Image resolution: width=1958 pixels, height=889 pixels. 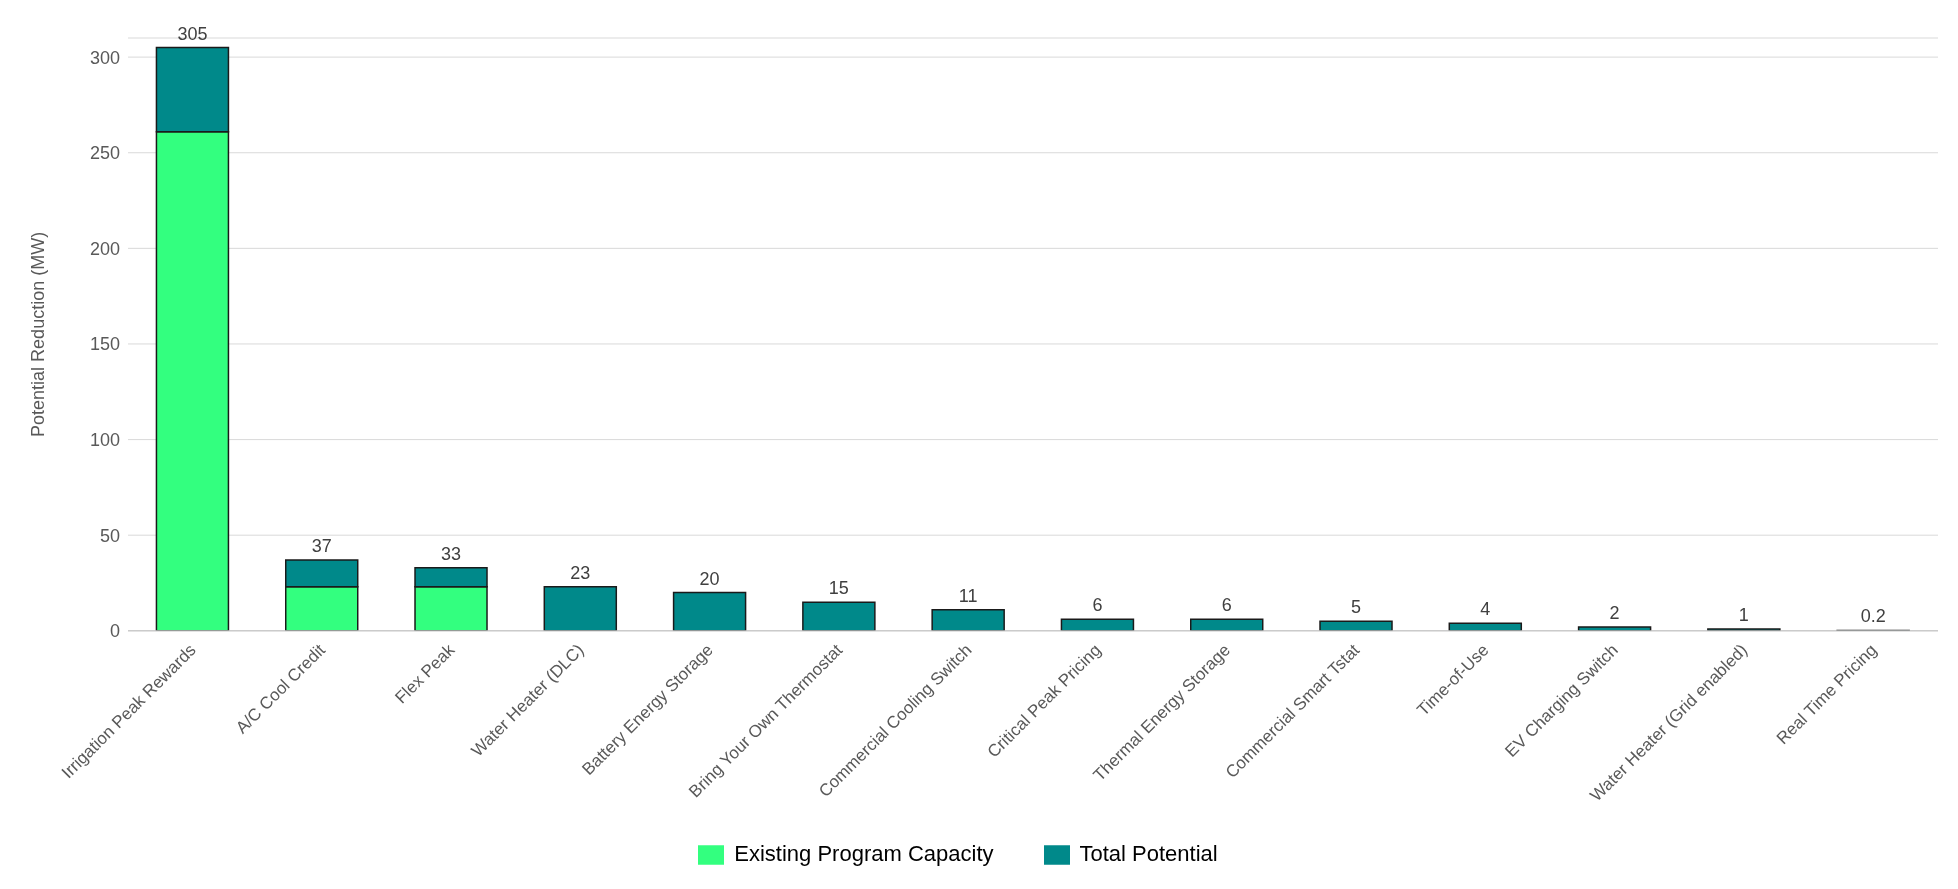 What do you see at coordinates (104, 344) in the screenshot?
I see `y-tick-label: 150` at bounding box center [104, 344].